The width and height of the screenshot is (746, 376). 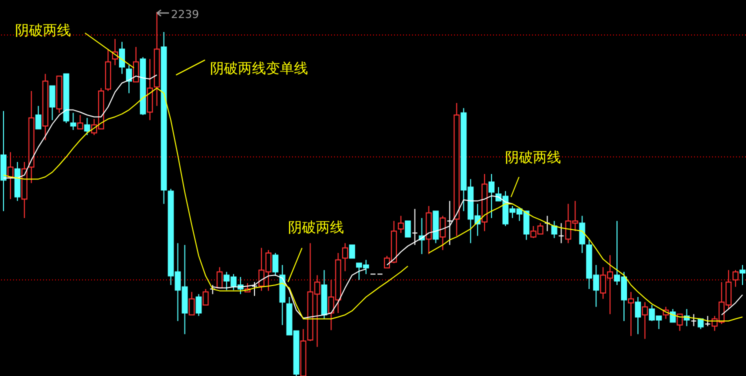 What do you see at coordinates (185, 14) in the screenshot?
I see `annotation: 2239` at bounding box center [185, 14].